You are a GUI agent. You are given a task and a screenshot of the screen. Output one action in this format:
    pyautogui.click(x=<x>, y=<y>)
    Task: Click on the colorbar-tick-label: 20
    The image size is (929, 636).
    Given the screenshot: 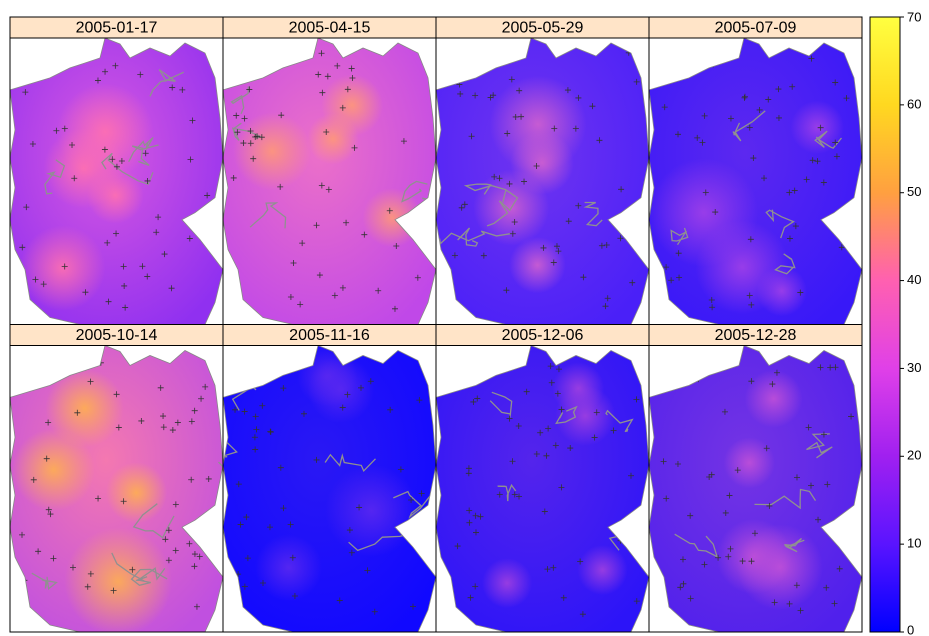 What is the action you would take?
    pyautogui.click(x=914, y=455)
    